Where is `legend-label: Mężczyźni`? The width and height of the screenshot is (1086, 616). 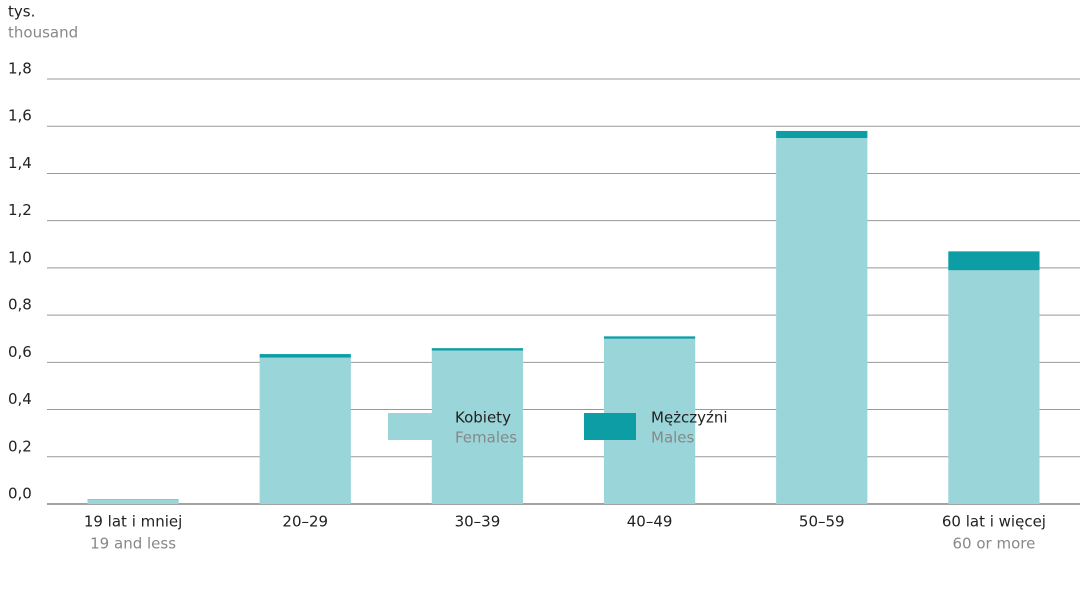 legend-label: Mężczyźni is located at coordinates (689, 418).